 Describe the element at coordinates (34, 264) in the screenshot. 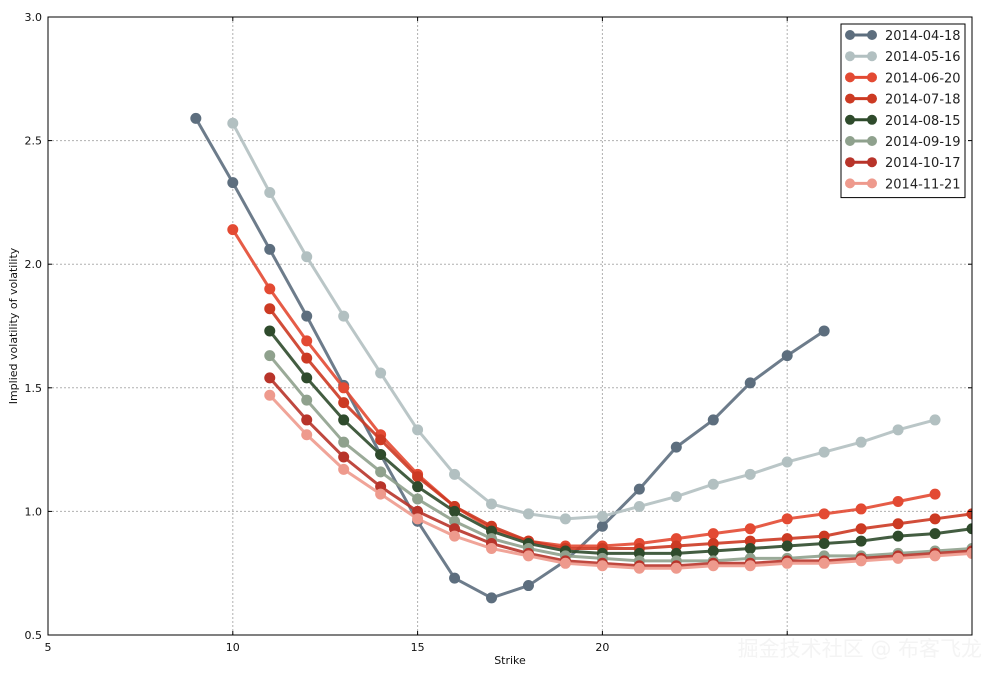

I see `y-tick-label: 2.0` at that location.